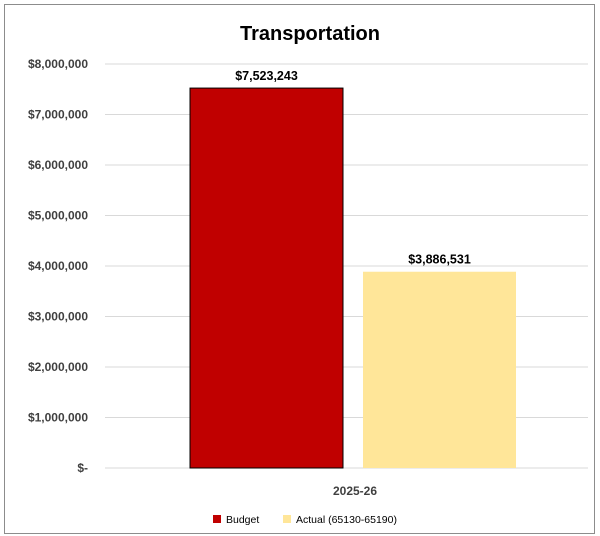 This screenshot has width=600, height=536. I want to click on chart-title: Transportation, so click(310, 34).